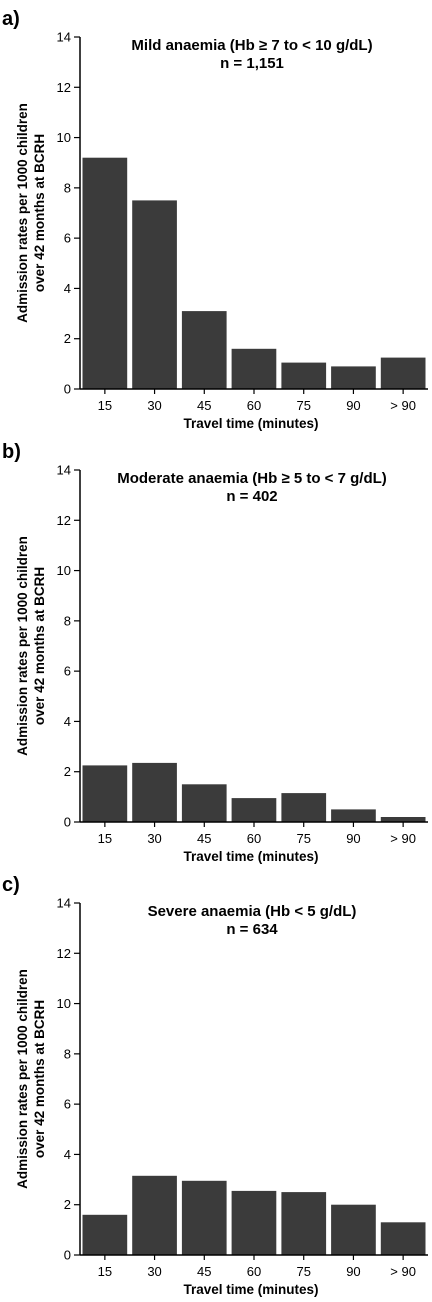  Describe the element at coordinates (11, 885) in the screenshot. I see `panel-label: c)` at that location.